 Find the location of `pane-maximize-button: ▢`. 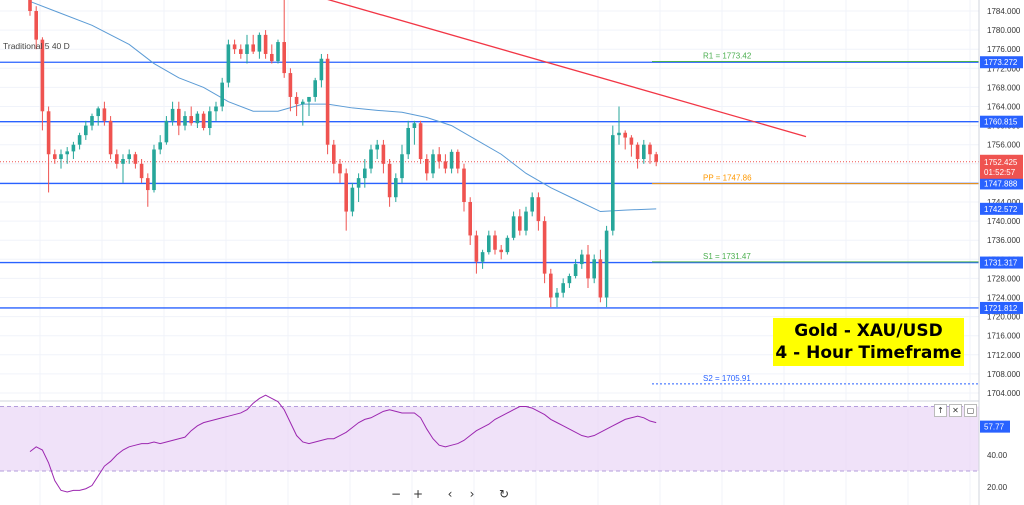

pane-maximize-button: ▢ is located at coordinates (970, 410).